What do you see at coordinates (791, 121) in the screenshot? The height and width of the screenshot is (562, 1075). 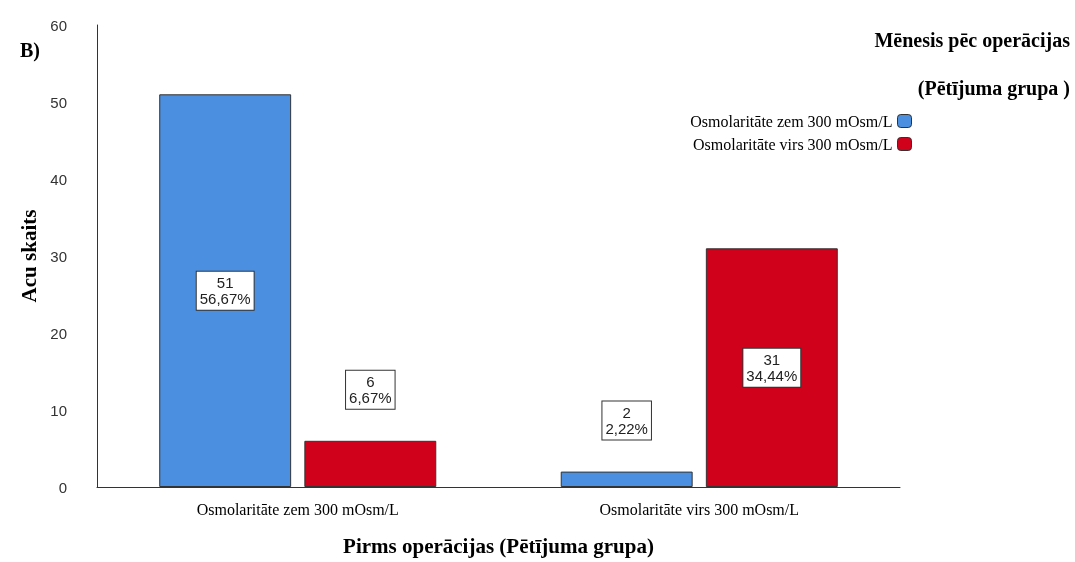 I see `legend-label: Osmolaritāte zem 300 mOsm/L` at bounding box center [791, 121].